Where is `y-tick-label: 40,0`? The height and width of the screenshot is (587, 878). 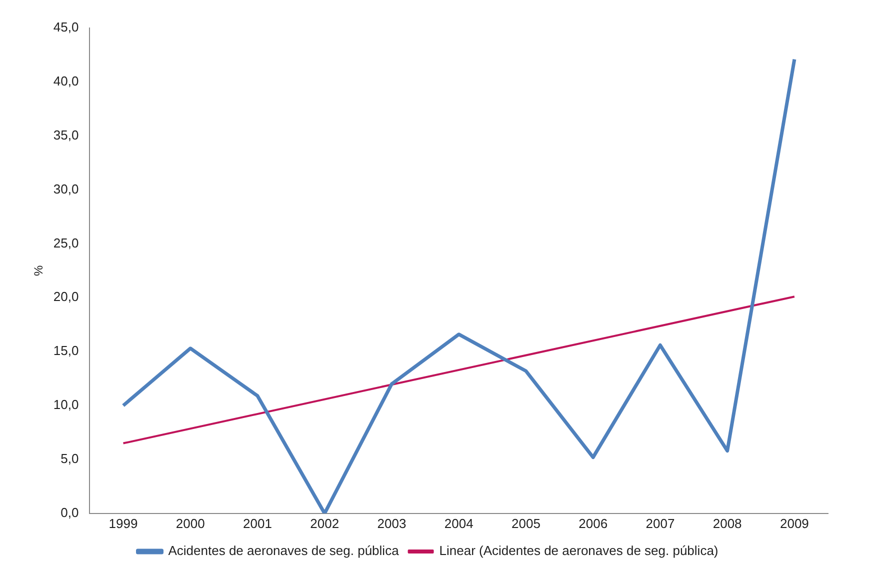
y-tick-label: 40,0 is located at coordinates (66, 81).